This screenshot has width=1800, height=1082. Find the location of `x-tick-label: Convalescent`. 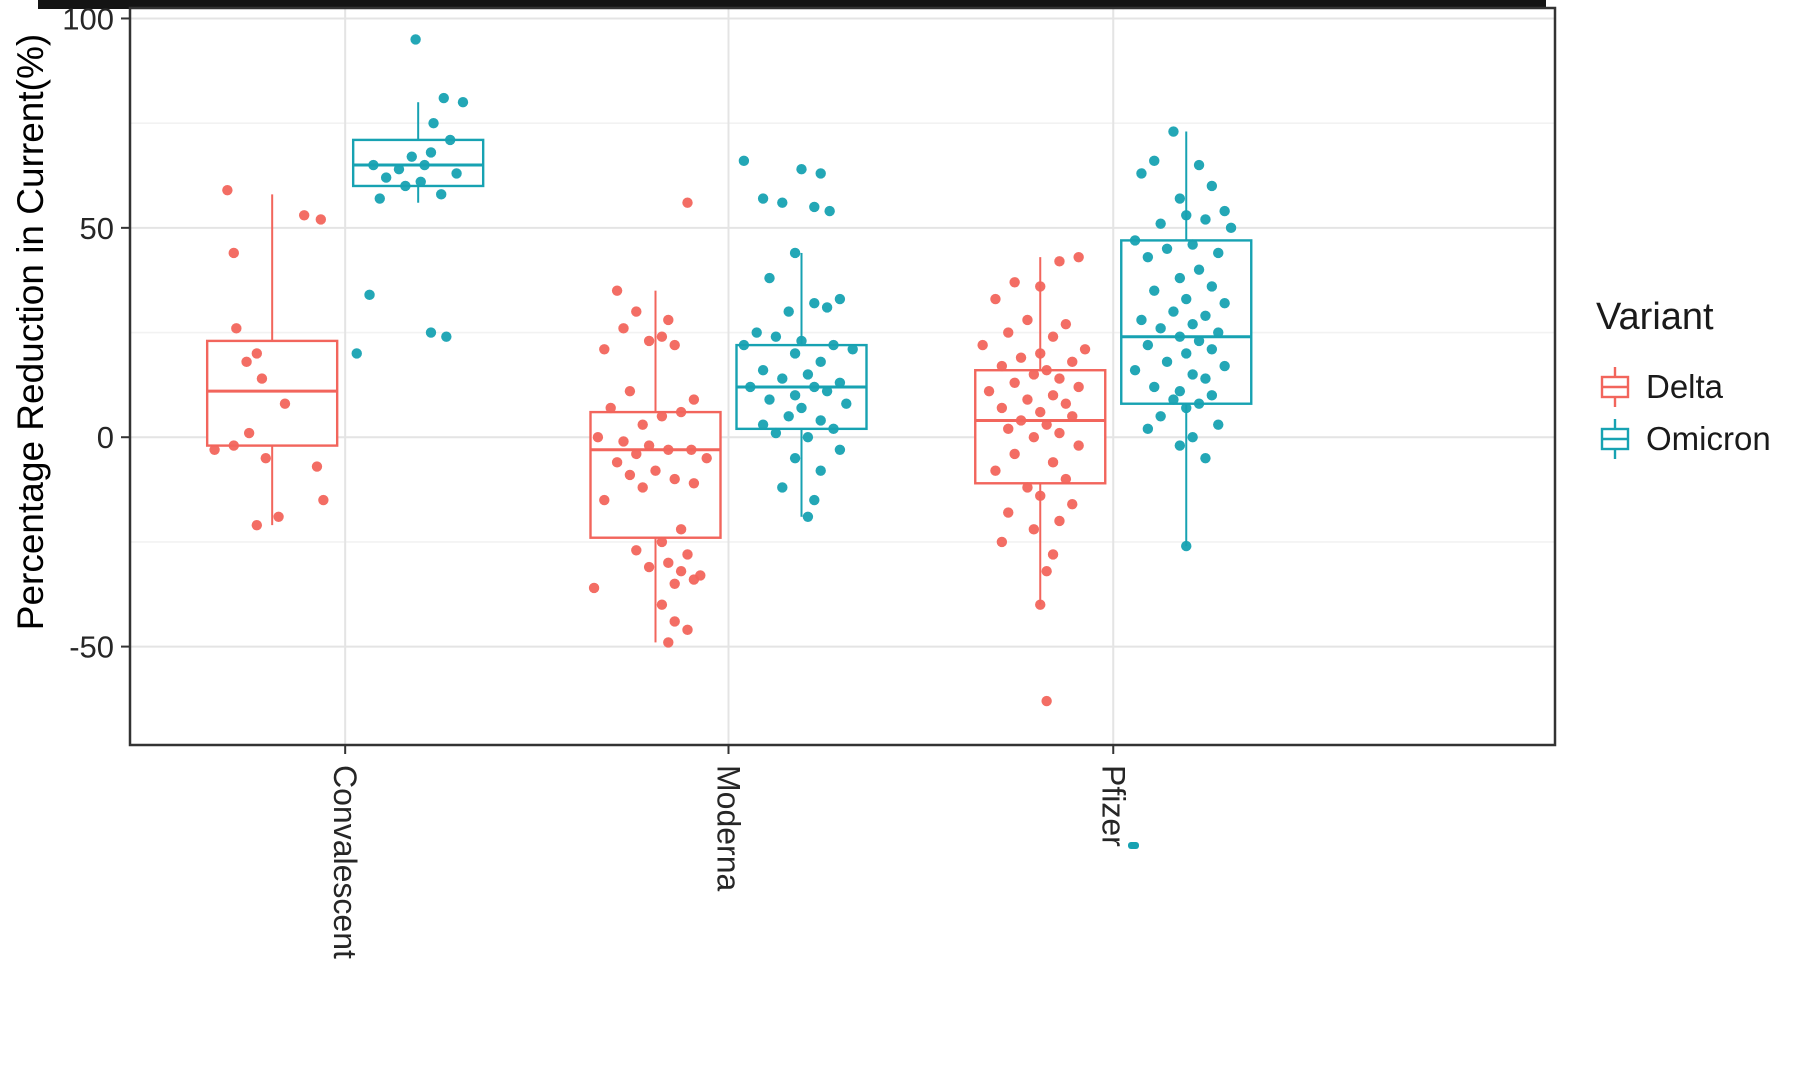

x-tick-label: Convalescent is located at coordinates (345, 862).